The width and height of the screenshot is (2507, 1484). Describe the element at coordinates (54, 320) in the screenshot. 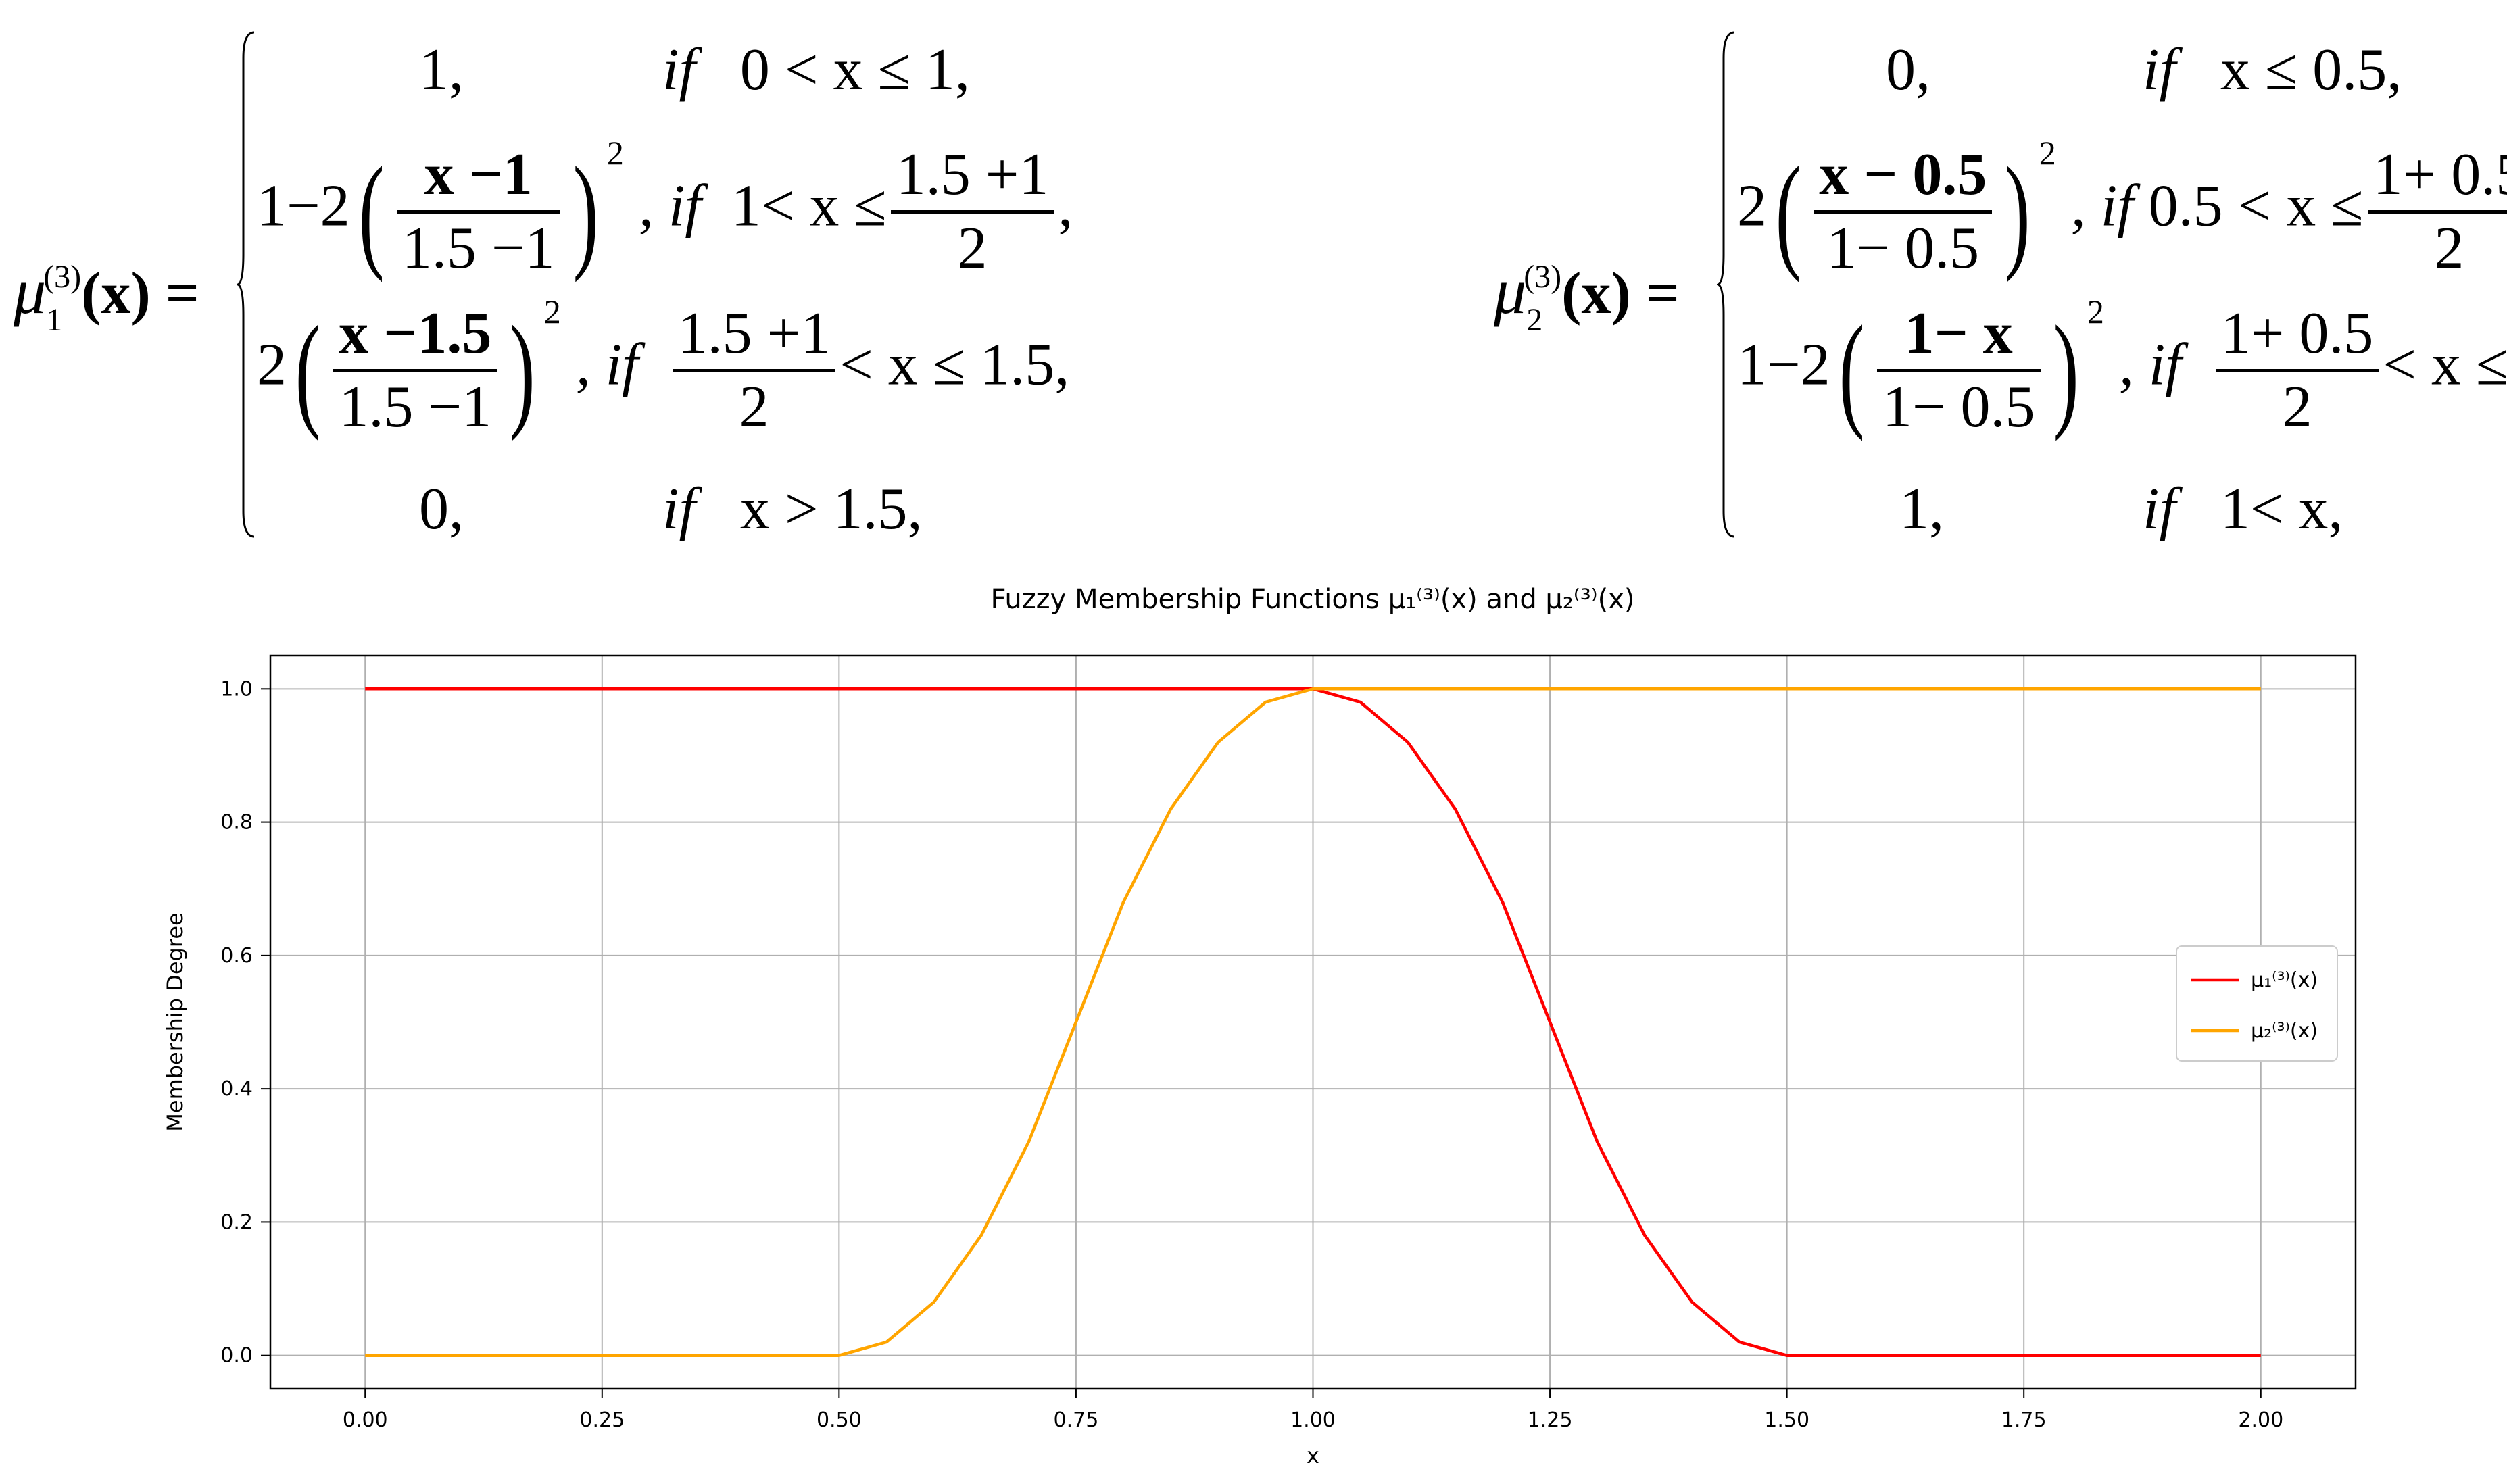

I see `subscript: 1` at that location.